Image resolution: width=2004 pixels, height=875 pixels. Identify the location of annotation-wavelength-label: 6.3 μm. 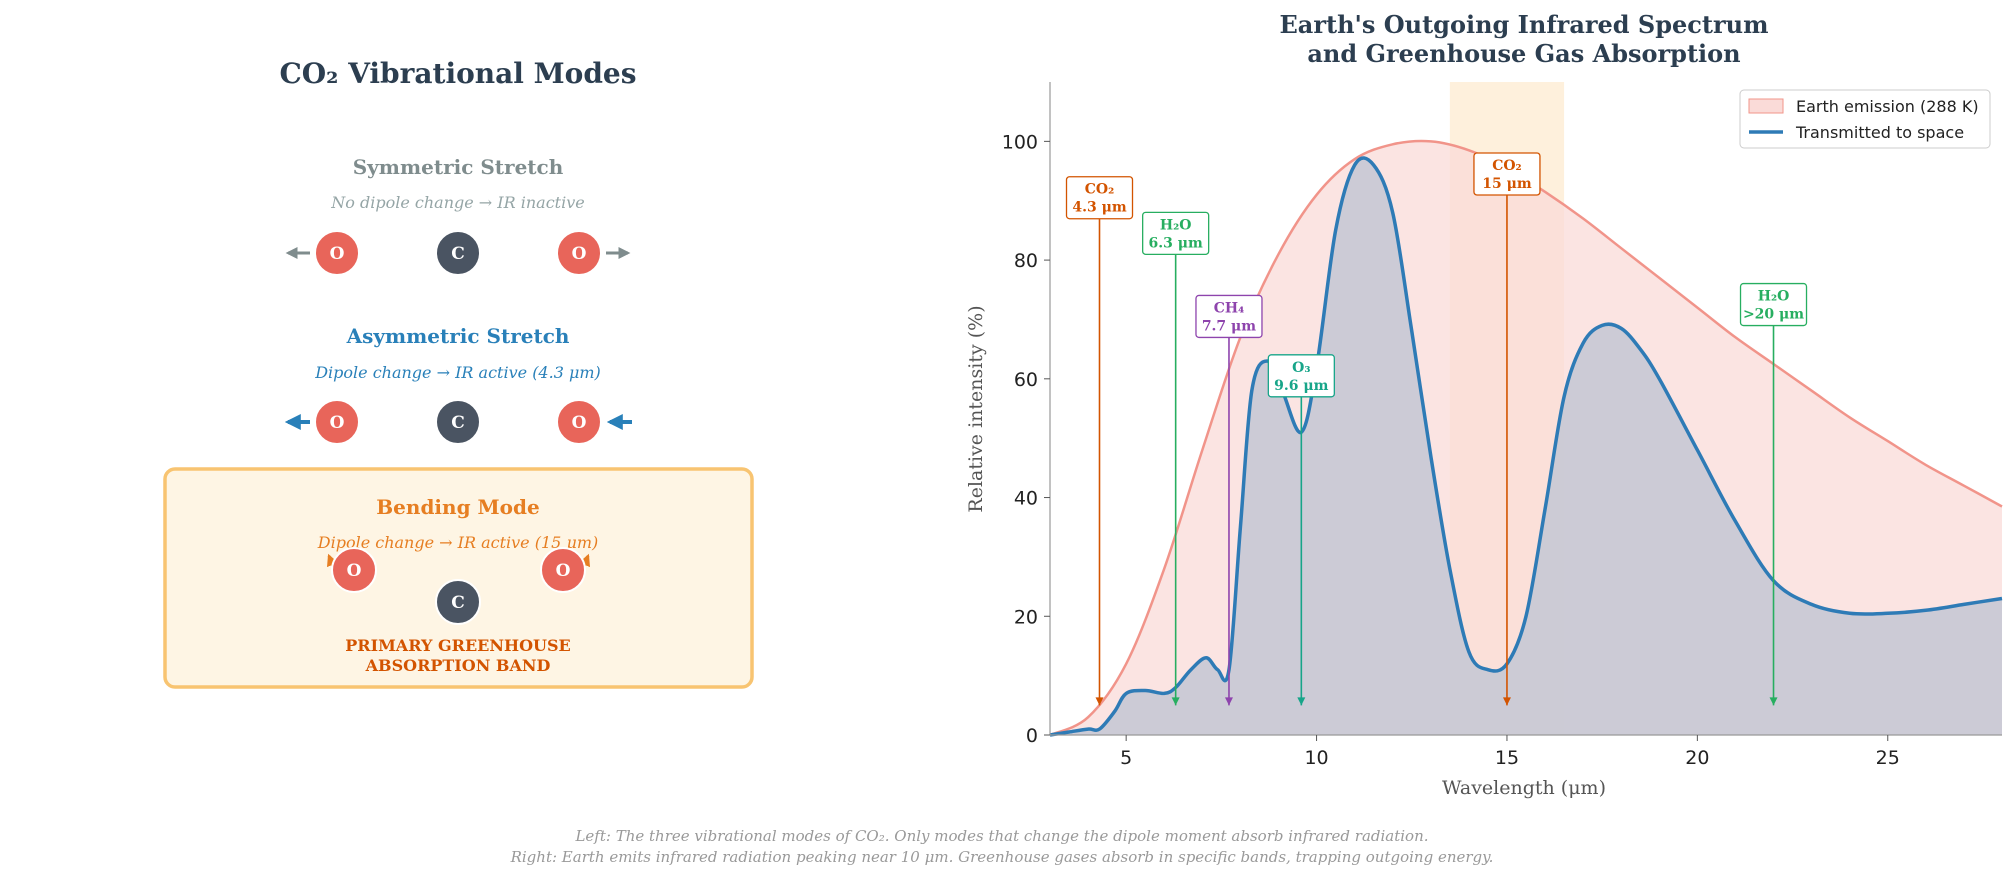
(1176, 243).